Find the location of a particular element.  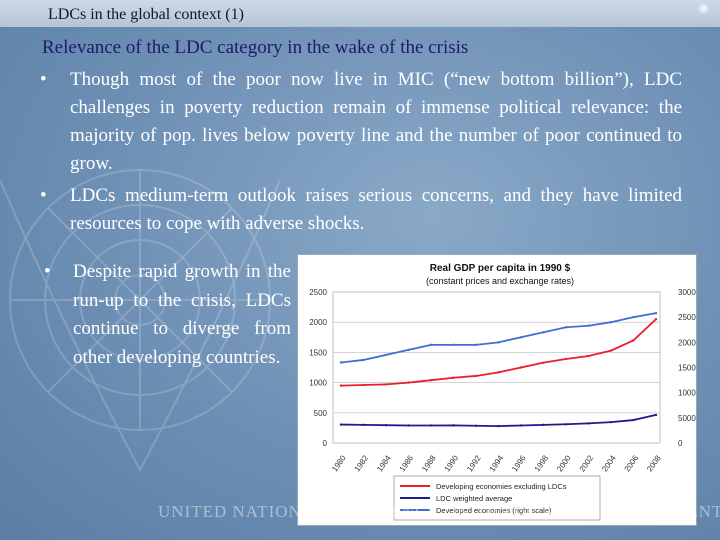

left-tick-label: 0 is located at coordinates (325, 443).